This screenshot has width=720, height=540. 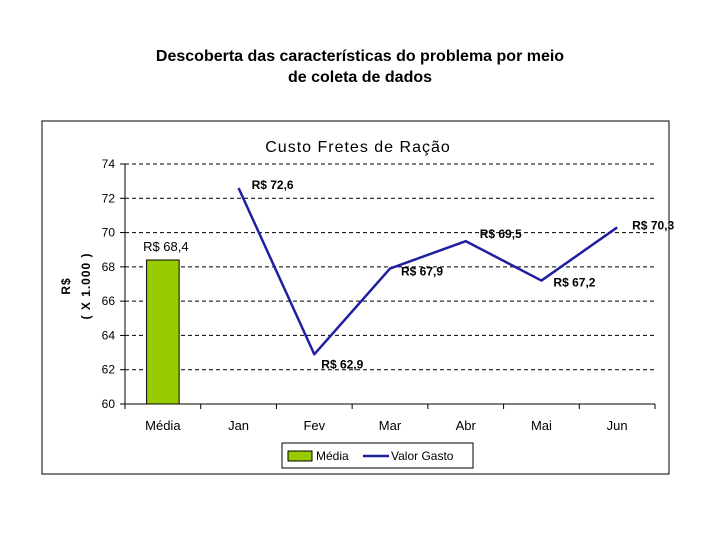 What do you see at coordinates (238, 425) in the screenshot?
I see `x-tick-label-1: Jan` at bounding box center [238, 425].